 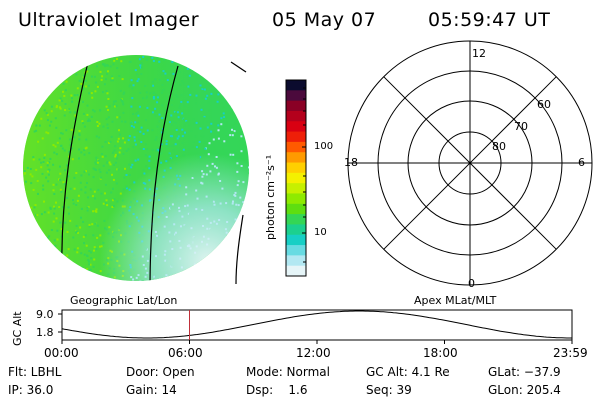 I want to click on colorbar-ticks, so click(x=304, y=175).